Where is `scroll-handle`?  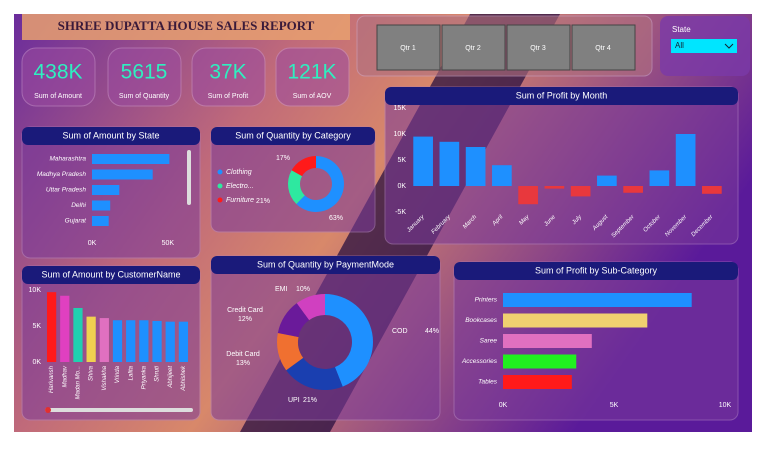 scroll-handle is located at coordinates (48, 410).